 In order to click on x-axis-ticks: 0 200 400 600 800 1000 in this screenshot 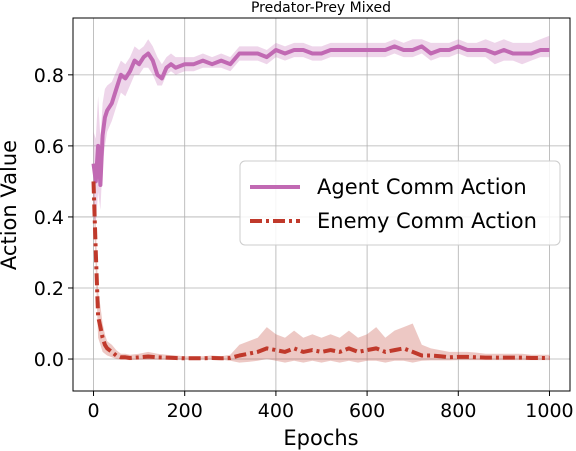, I will do `click(330, 406)`.